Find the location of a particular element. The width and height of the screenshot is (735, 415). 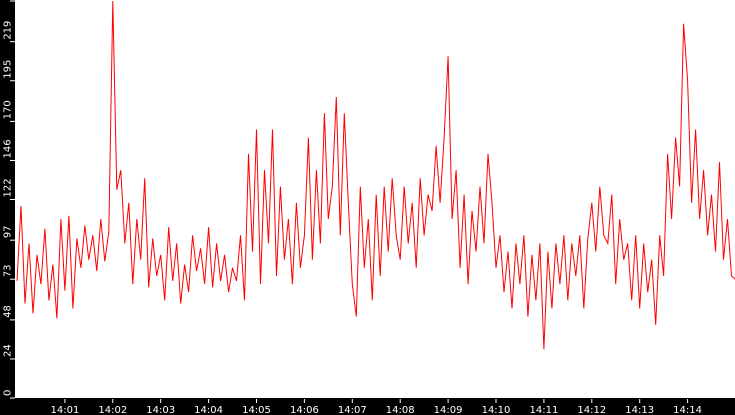

y-tick-label: 122 is located at coordinates (8, 187).